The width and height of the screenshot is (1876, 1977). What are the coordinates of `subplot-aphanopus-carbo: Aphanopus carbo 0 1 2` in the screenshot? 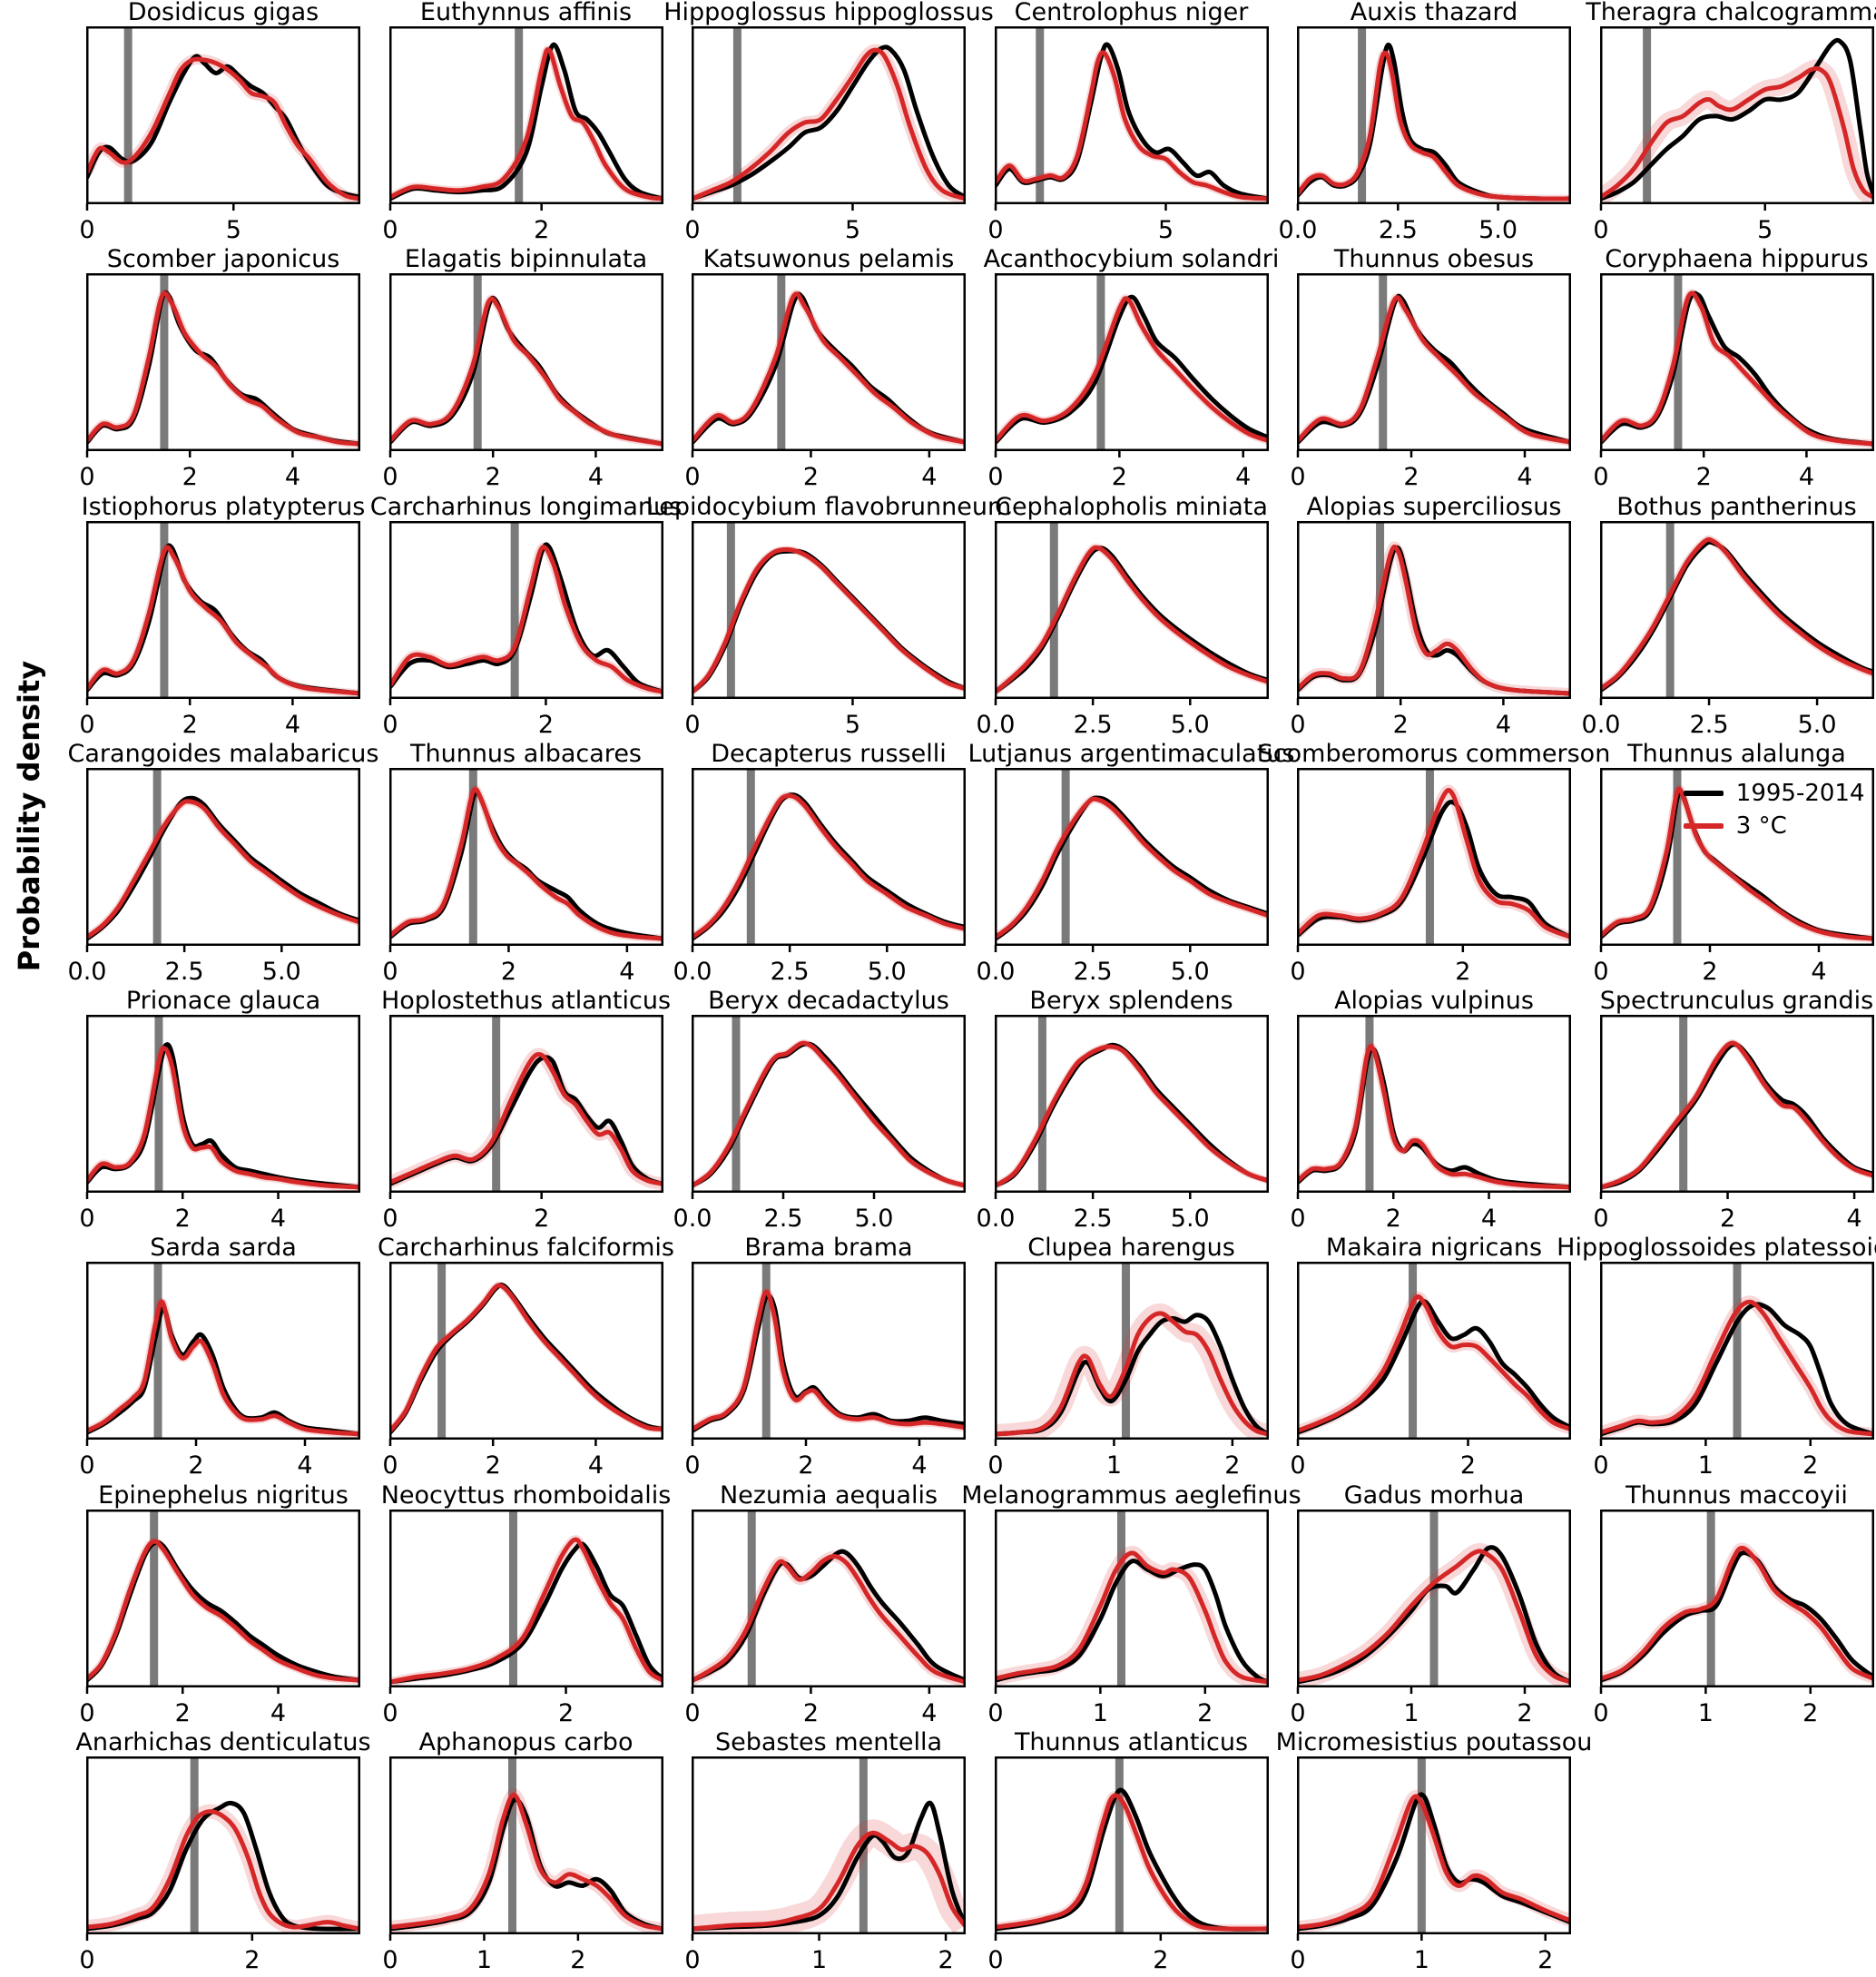 It's located at (522, 1853).